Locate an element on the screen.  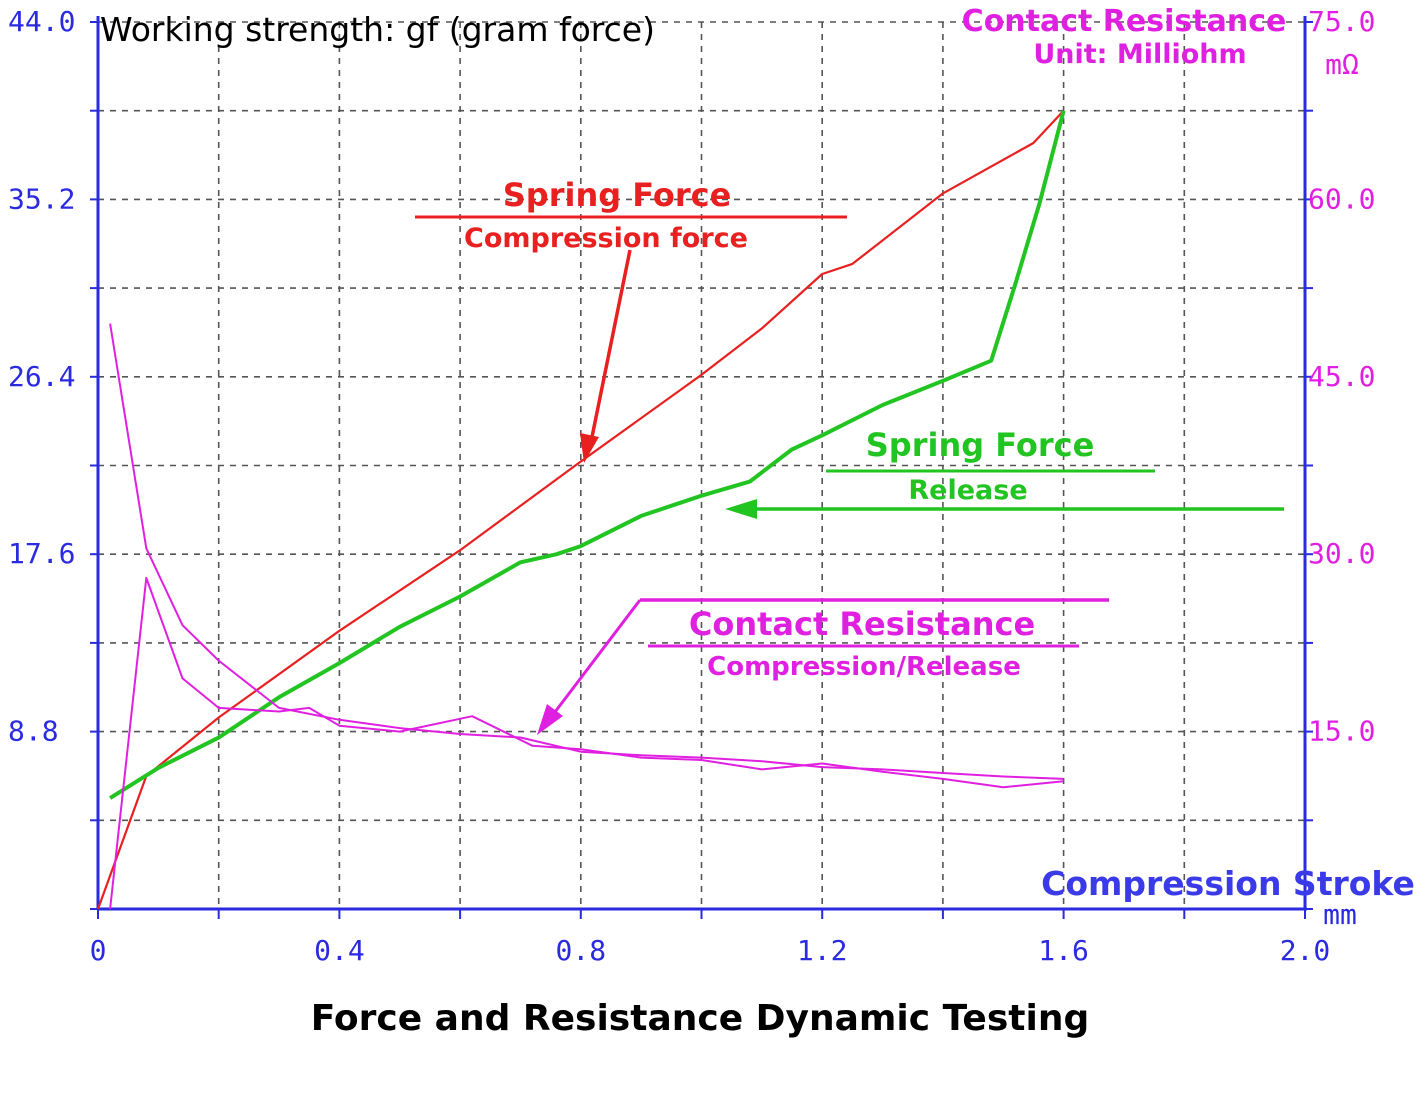
annotation-resistance-arrow-shaft is located at coordinates (597, 656).